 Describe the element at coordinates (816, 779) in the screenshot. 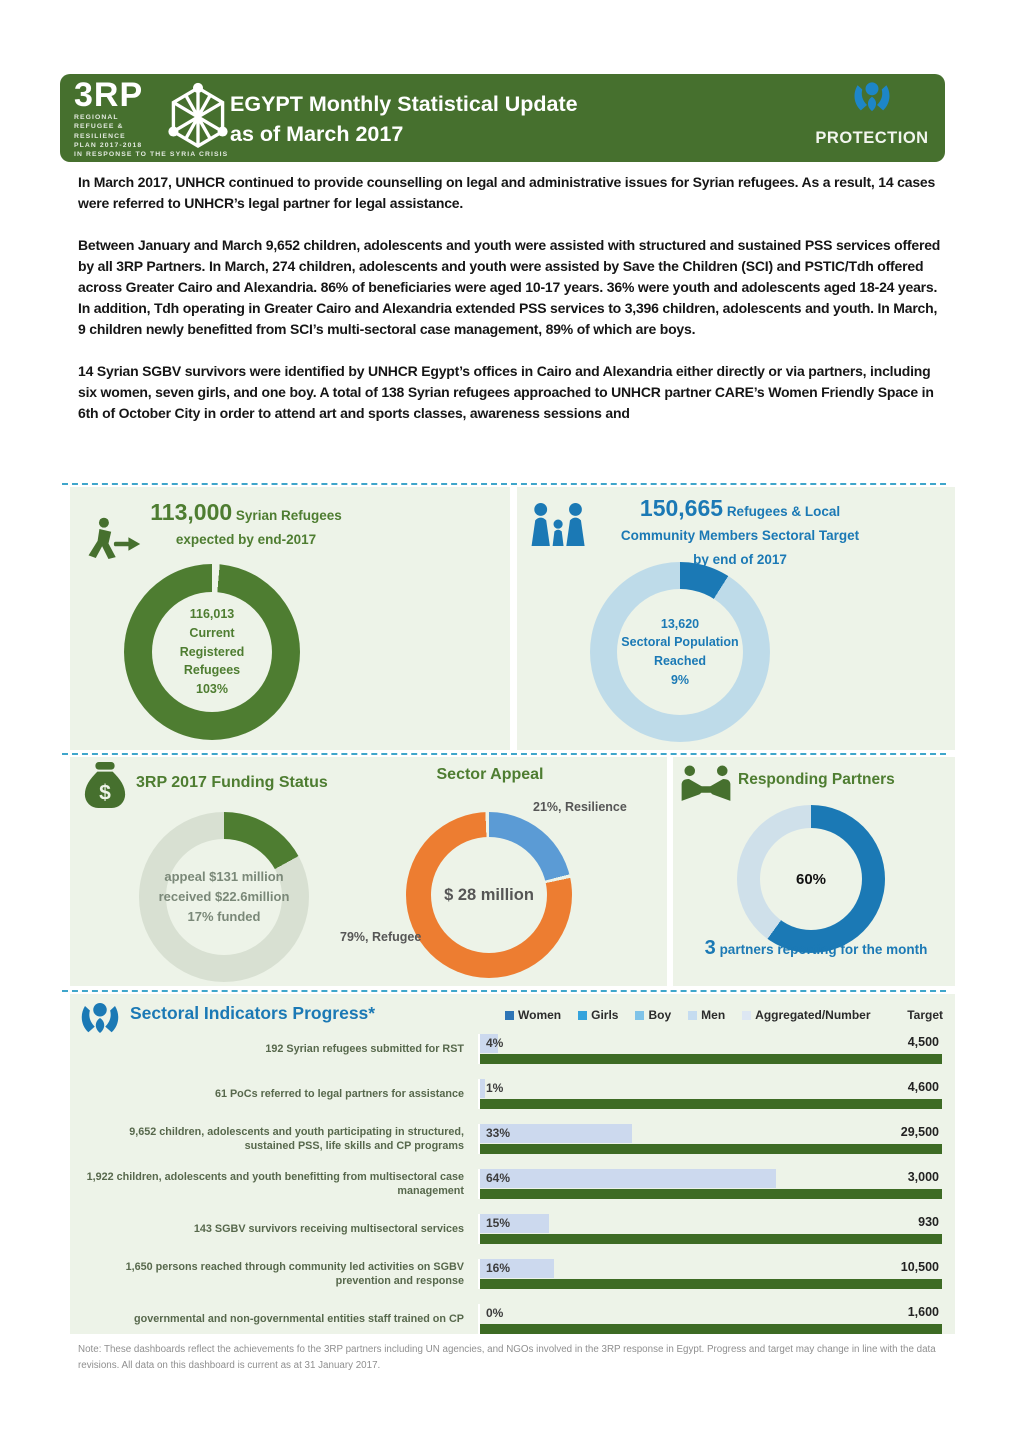

I see `responding-partners-title: Responding Partners` at that location.